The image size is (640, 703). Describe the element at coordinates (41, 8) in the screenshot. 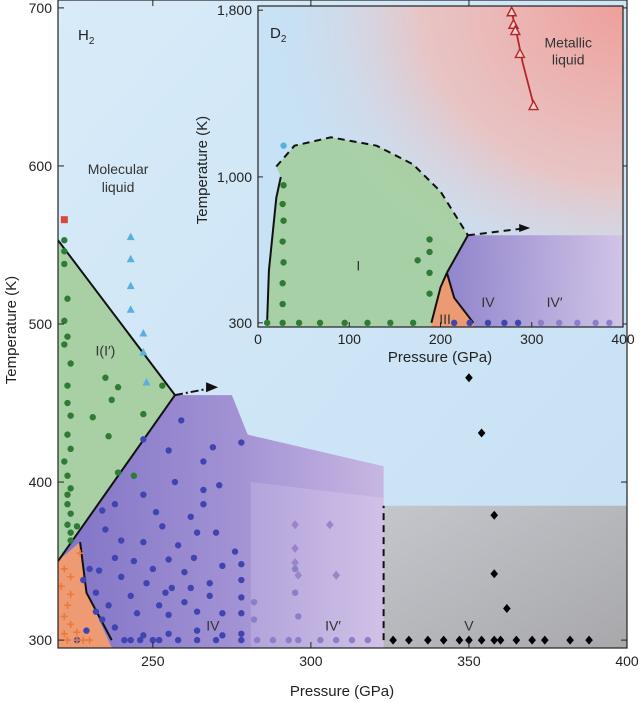

I see `main-y-tick-label-700: 700` at that location.